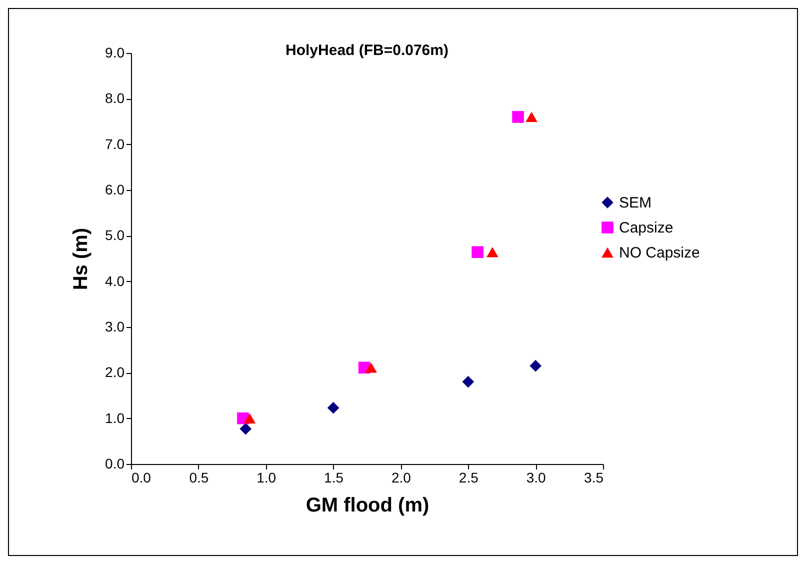  What do you see at coordinates (536, 478) in the screenshot?
I see `x-tick-label: 3.0` at bounding box center [536, 478].